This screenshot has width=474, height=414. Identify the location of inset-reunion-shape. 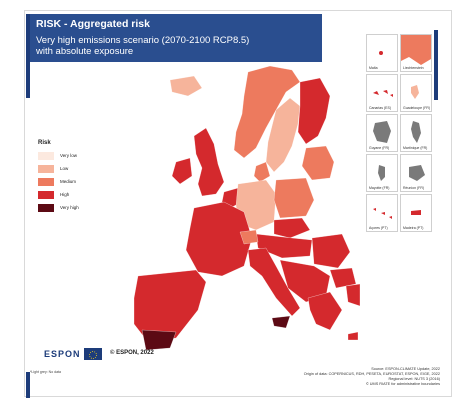
(417, 173).